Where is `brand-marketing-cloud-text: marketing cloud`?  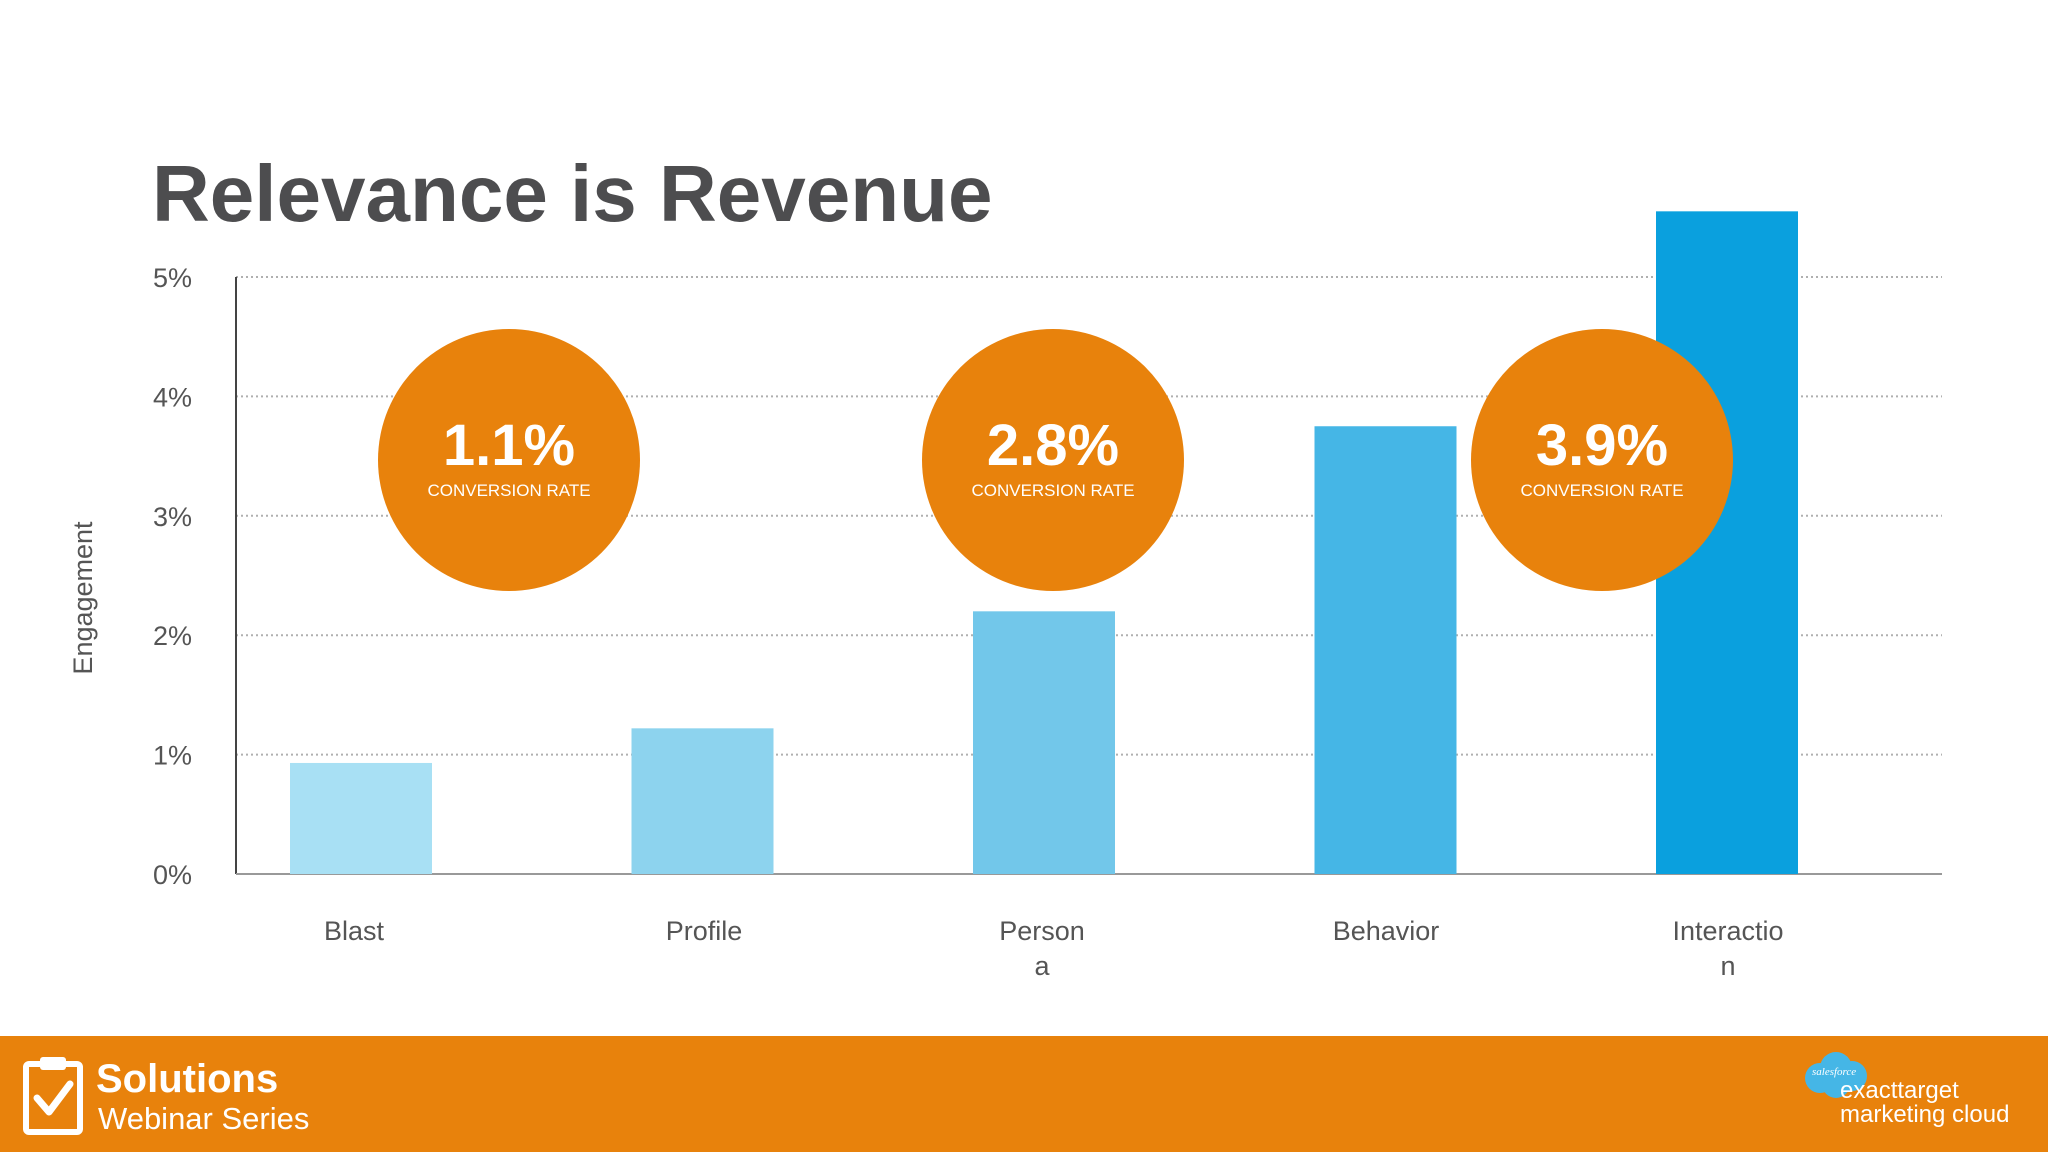 brand-marketing-cloud-text: marketing cloud is located at coordinates (1925, 1114).